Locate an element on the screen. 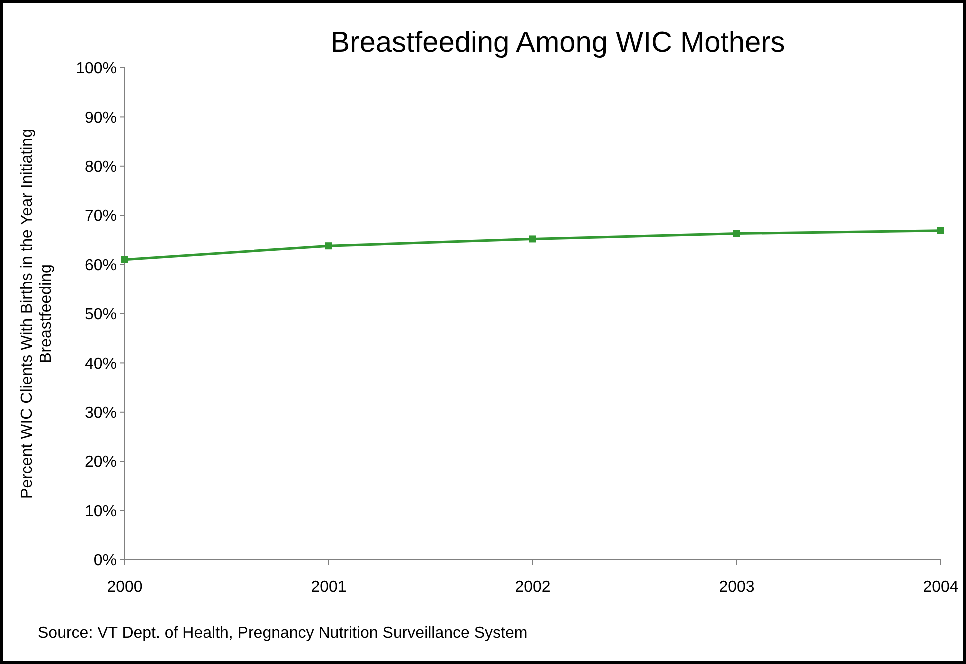 The image size is (966, 664). y-tick-label: 40% is located at coordinates (100, 364).